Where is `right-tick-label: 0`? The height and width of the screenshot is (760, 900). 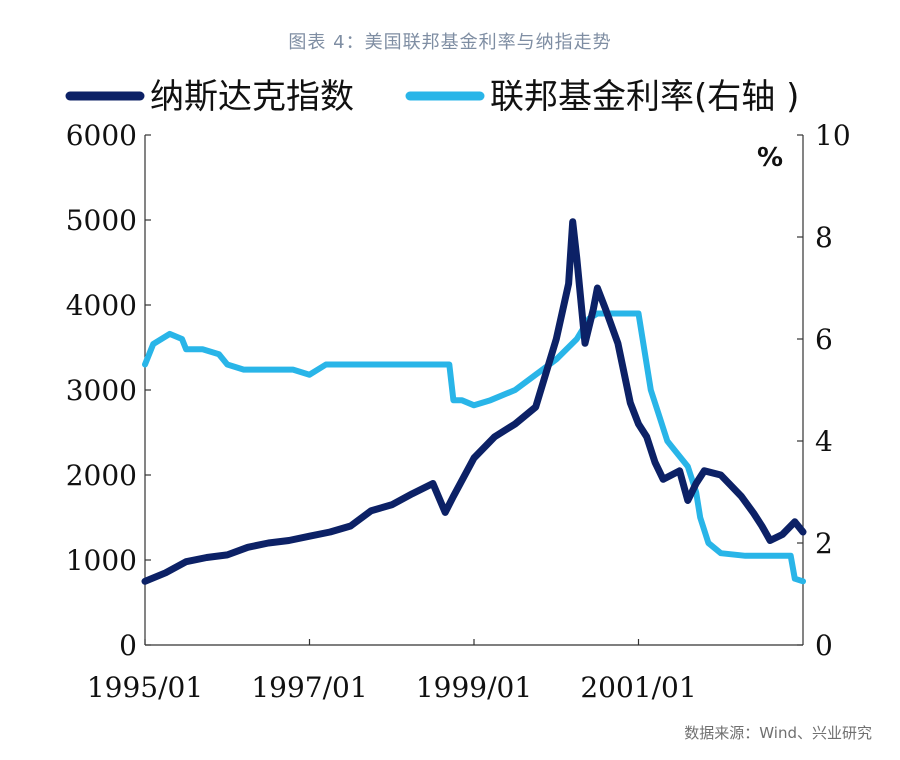
right-tick-label: 0 is located at coordinates (824, 645).